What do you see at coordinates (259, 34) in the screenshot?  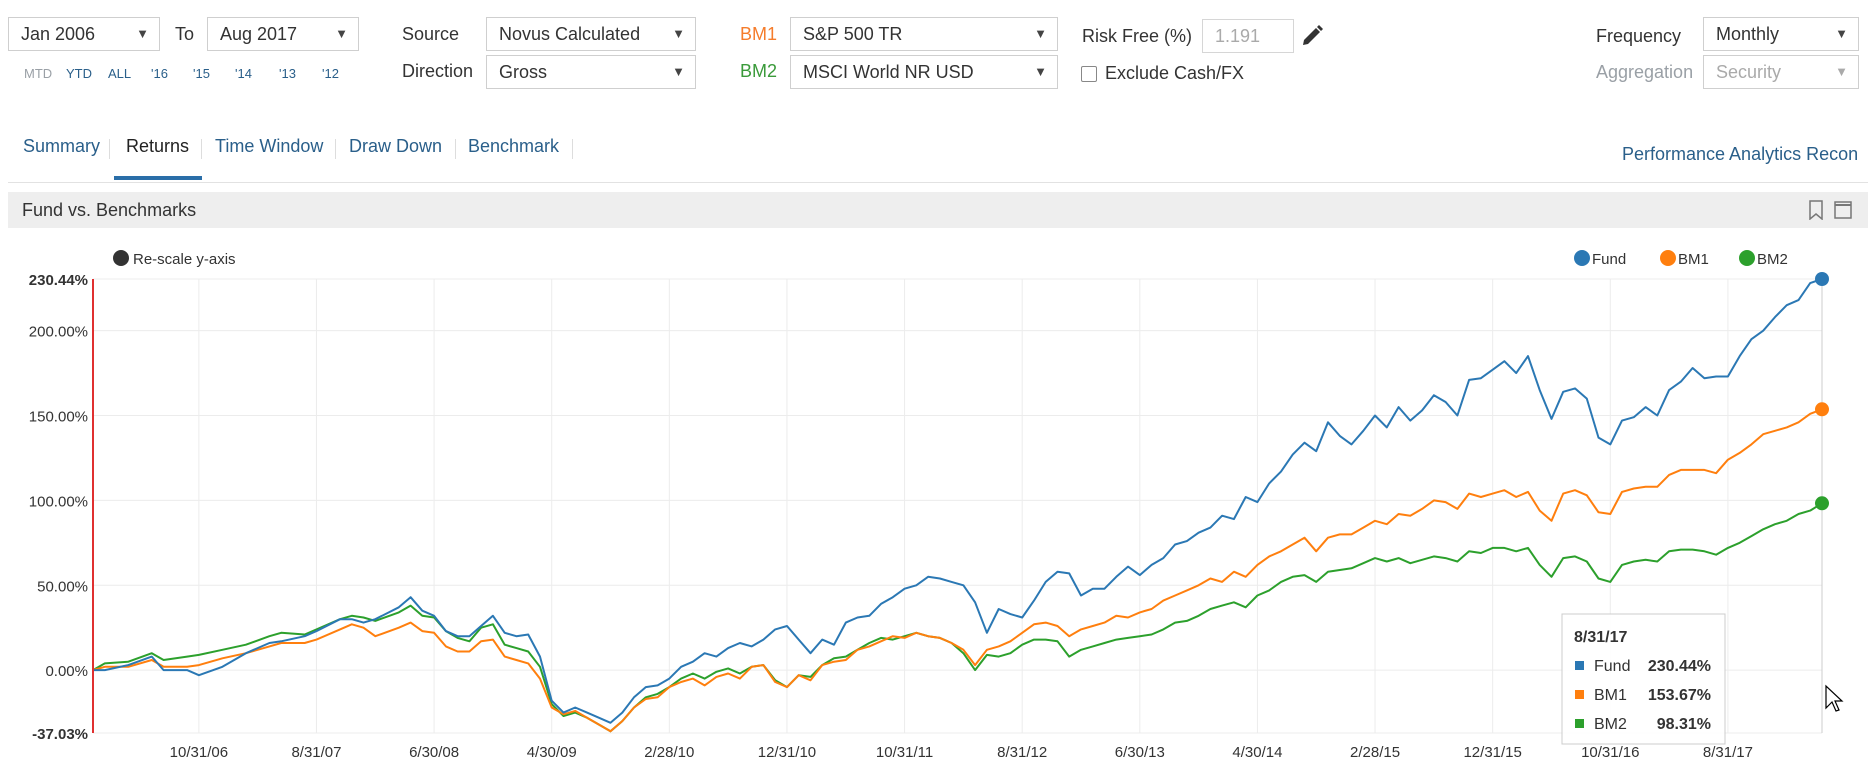 I see `end-date-value: Aug 2017` at bounding box center [259, 34].